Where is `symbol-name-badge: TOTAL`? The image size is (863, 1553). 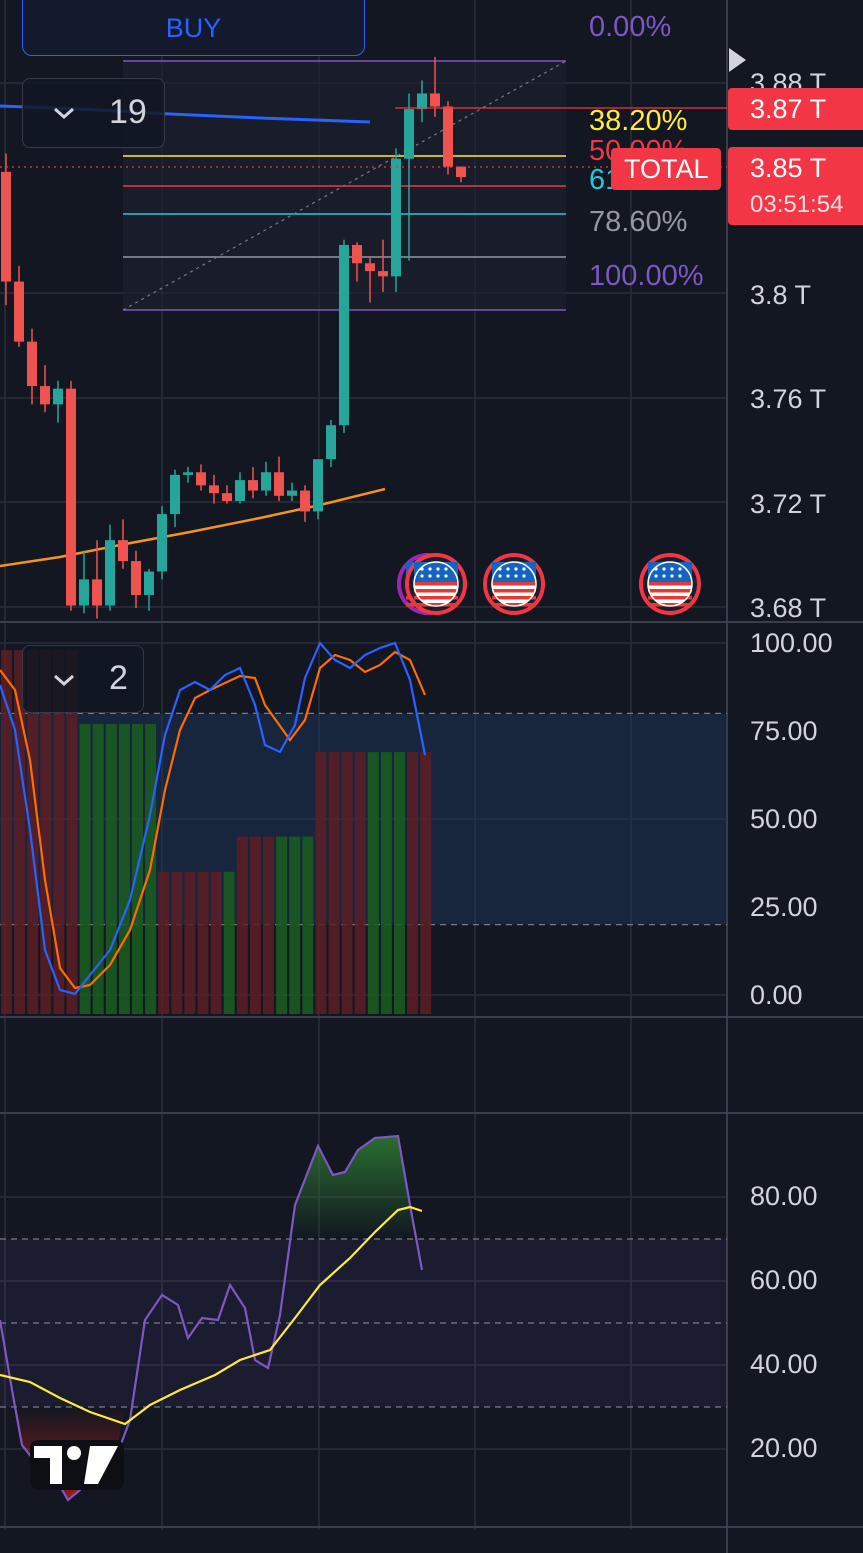
symbol-name-badge: TOTAL is located at coordinates (666, 169).